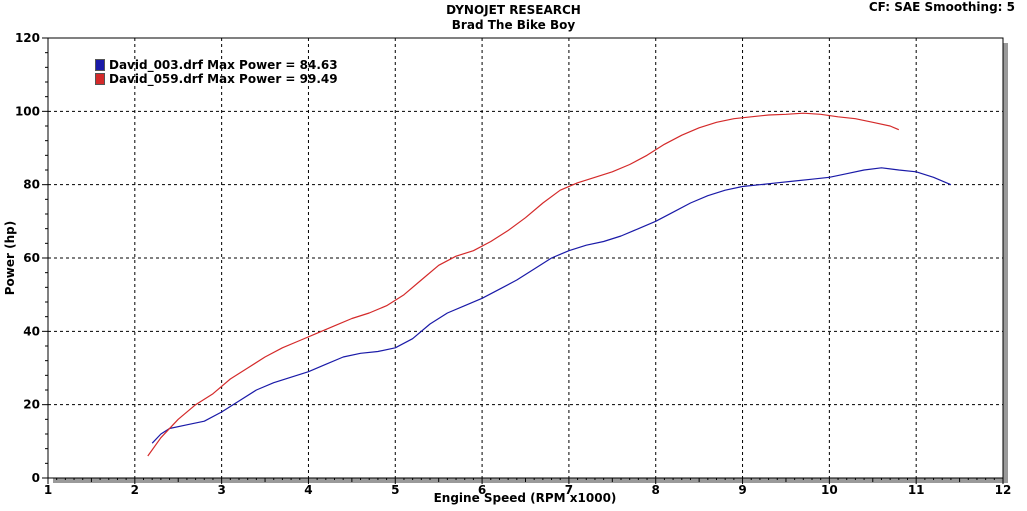  I want to click on x-tick-label: 6, so click(482, 490).